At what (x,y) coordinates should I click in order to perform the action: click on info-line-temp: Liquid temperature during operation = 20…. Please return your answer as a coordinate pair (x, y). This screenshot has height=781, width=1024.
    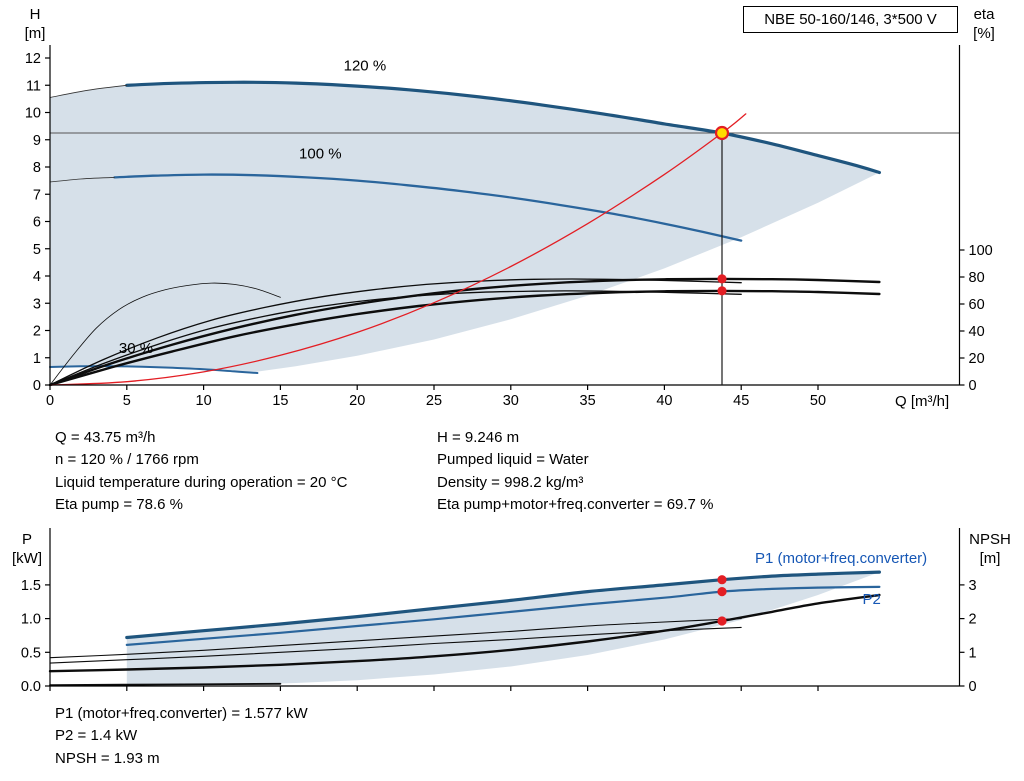
    Looking at the image, I should click on (201, 482).